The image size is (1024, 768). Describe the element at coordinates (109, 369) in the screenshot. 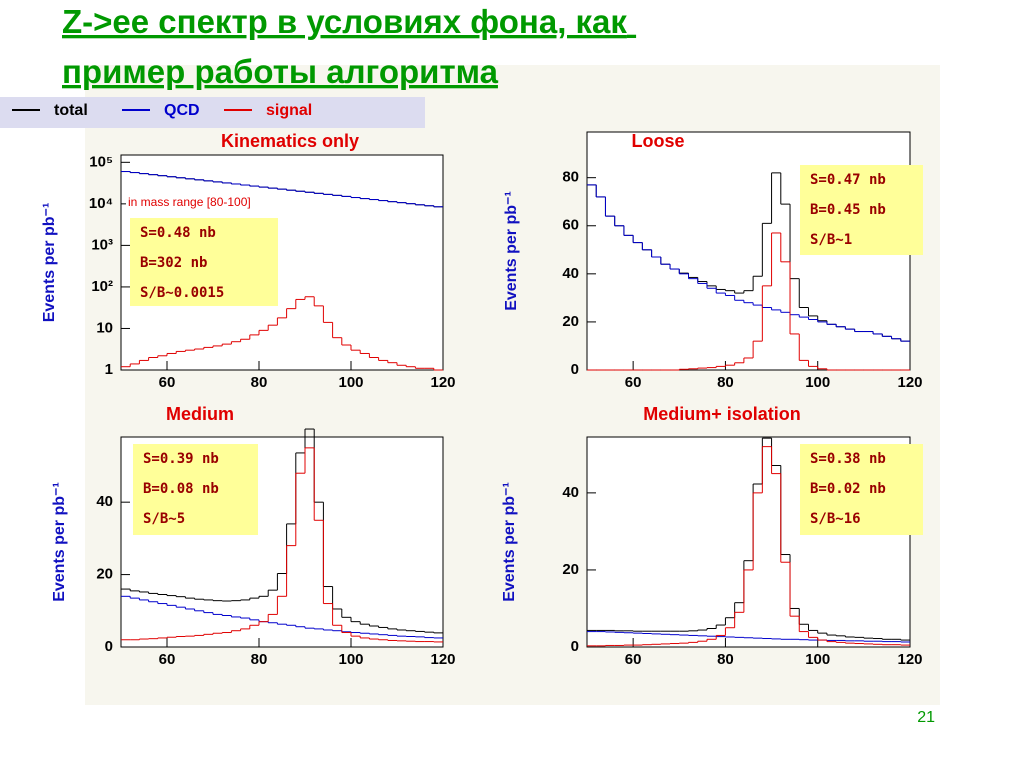

I see `y-tick-label: 1` at that location.